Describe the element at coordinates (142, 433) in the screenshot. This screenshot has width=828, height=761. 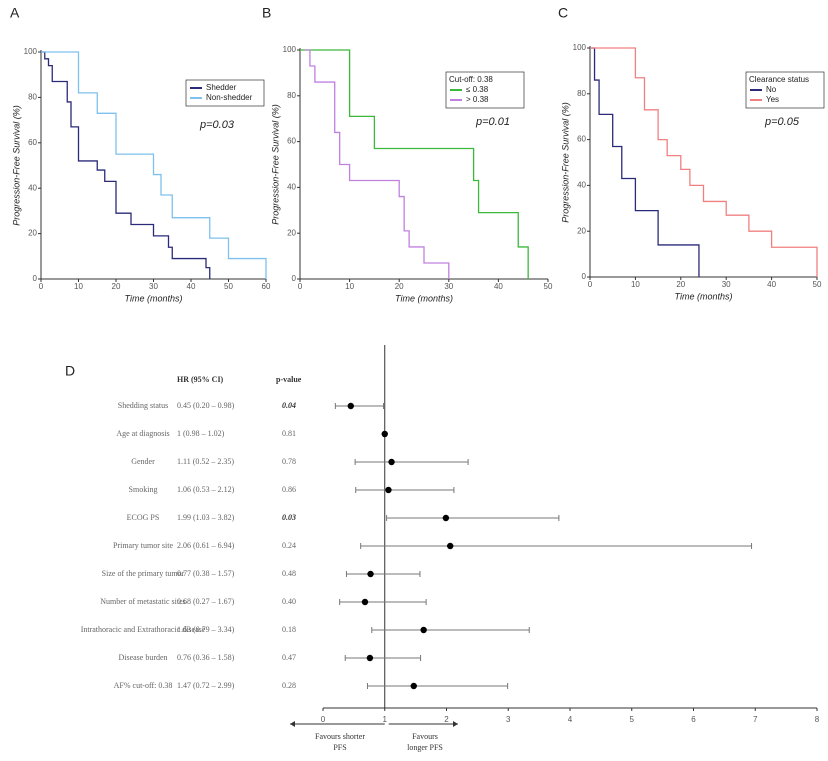
I see `row-label: Age at diagnosis` at that location.